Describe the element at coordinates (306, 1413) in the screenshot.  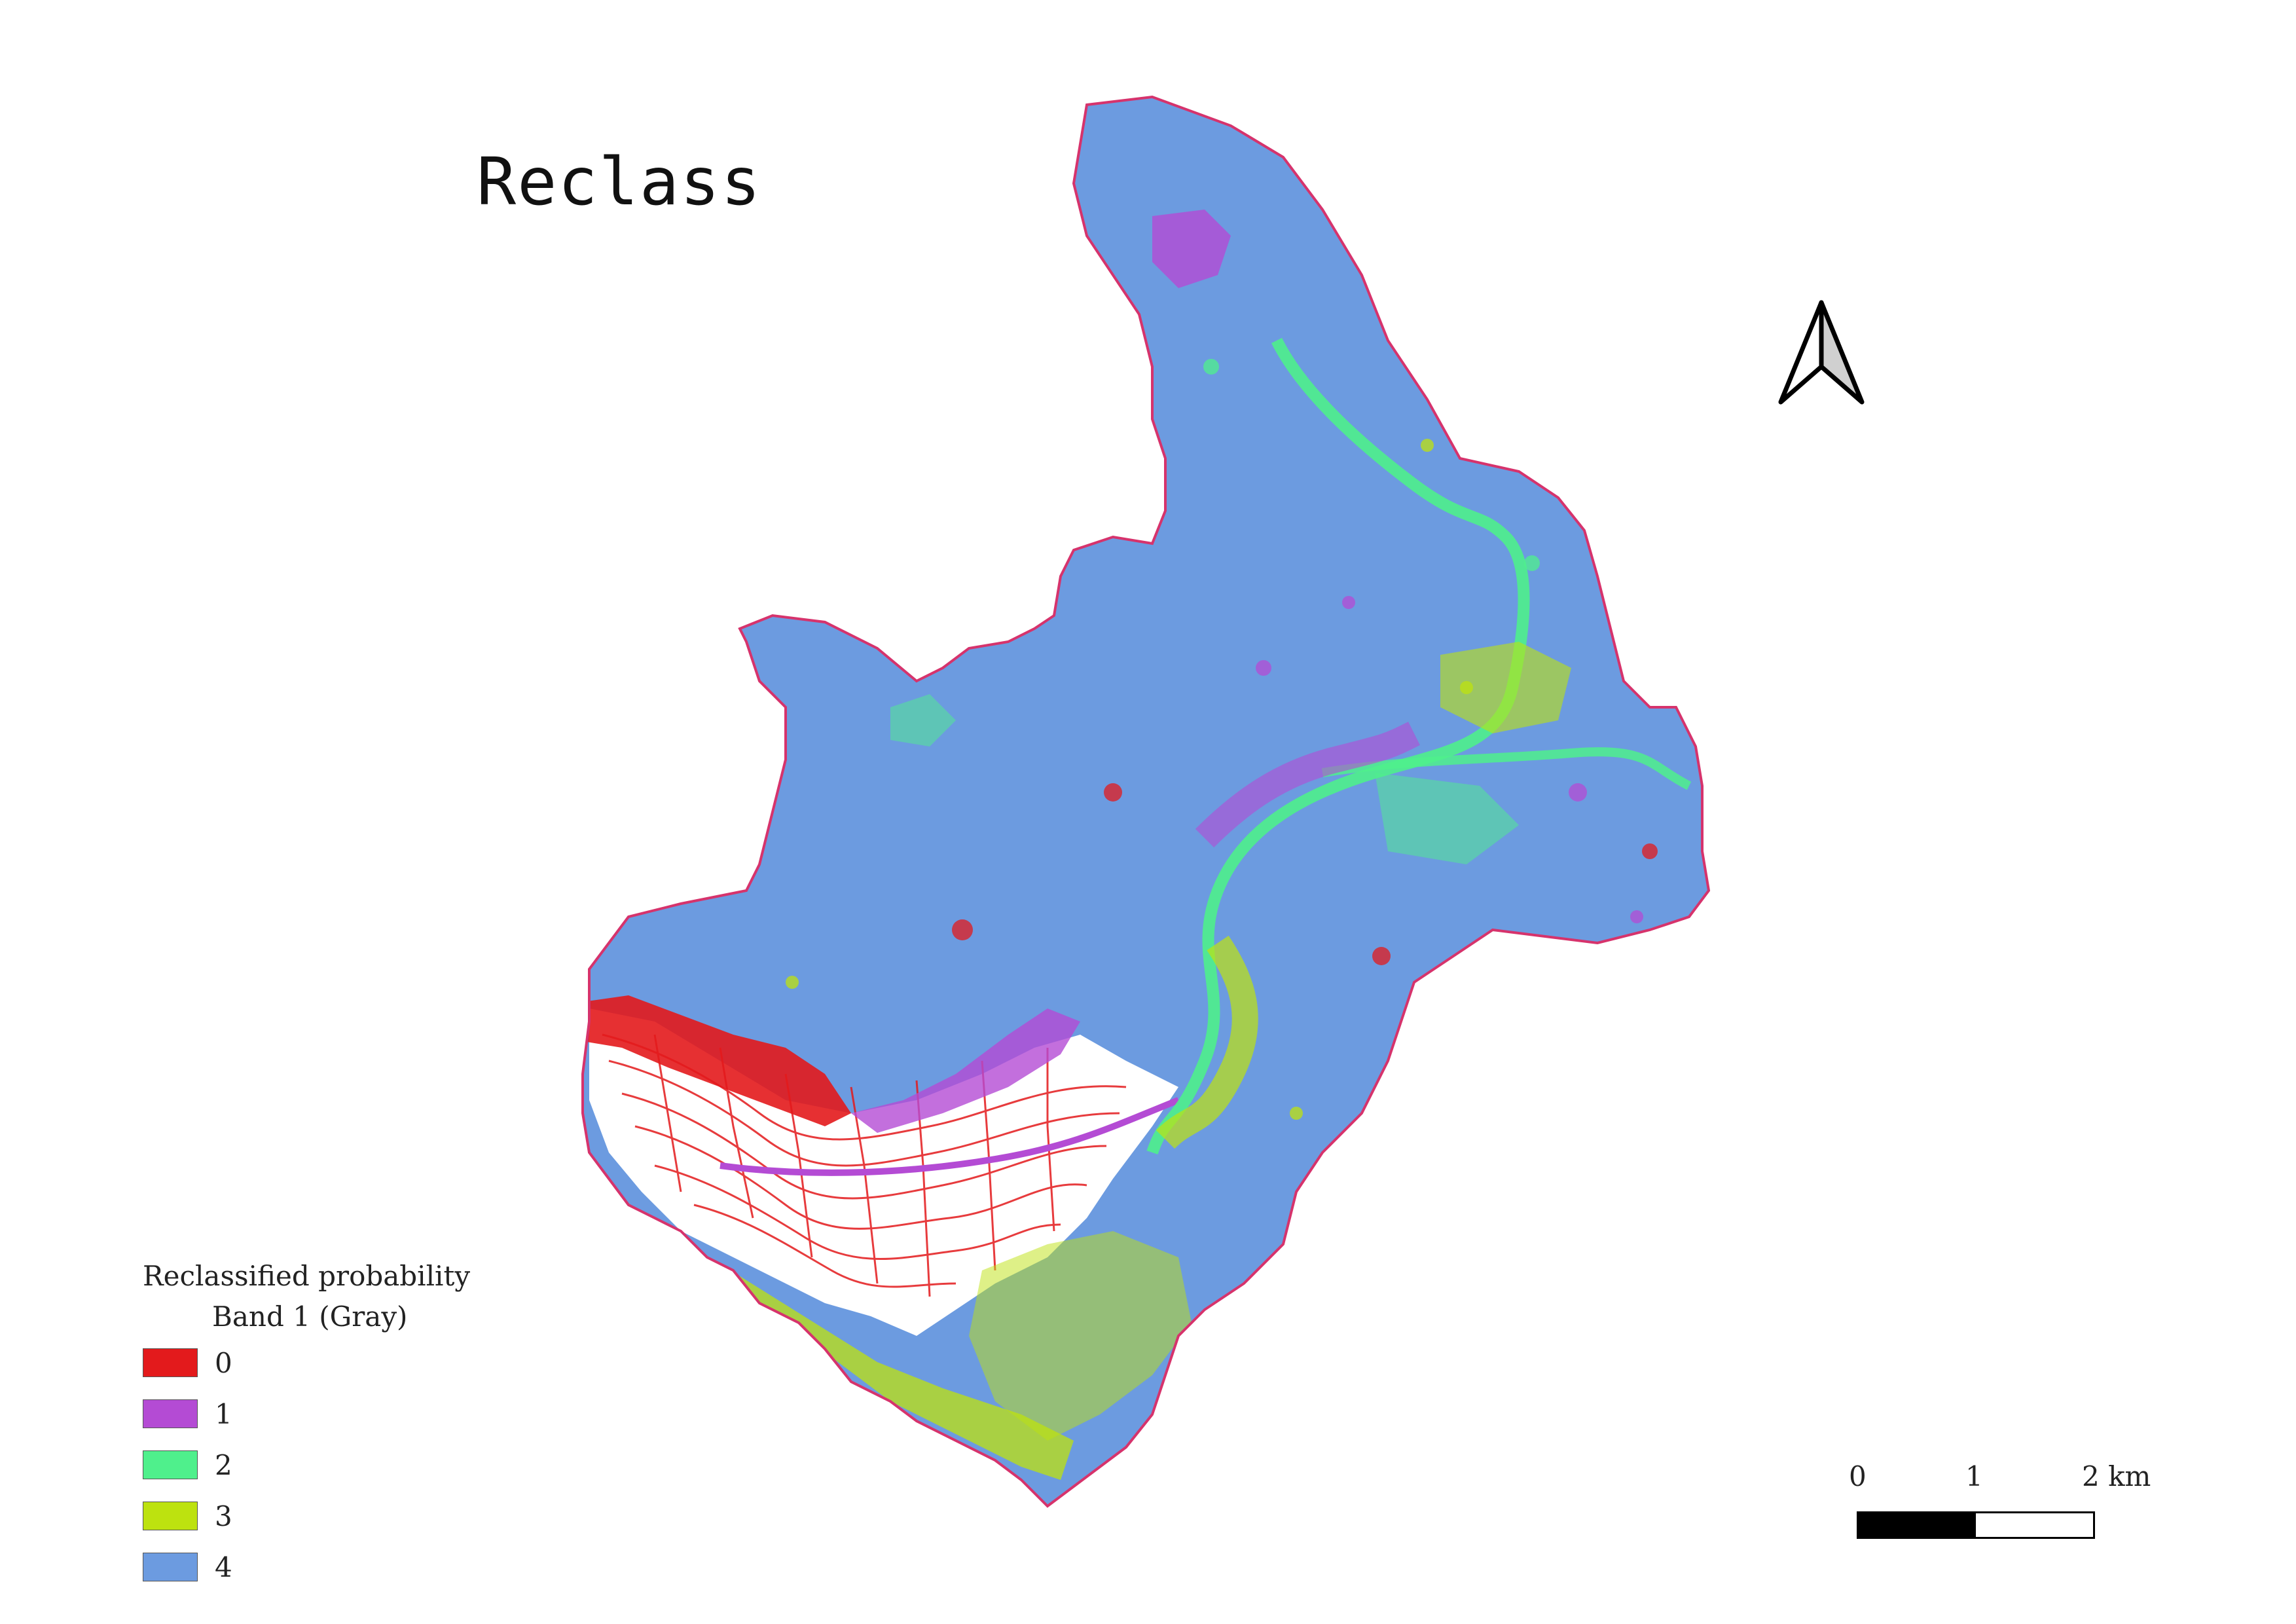
I see `legend-item-1: 1` at that location.